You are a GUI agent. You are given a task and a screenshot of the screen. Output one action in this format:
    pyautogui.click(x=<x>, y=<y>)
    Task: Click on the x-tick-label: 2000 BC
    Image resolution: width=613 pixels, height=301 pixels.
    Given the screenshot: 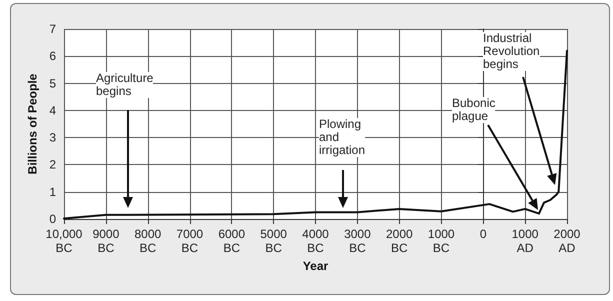 What is the action you would take?
    pyautogui.click(x=400, y=241)
    